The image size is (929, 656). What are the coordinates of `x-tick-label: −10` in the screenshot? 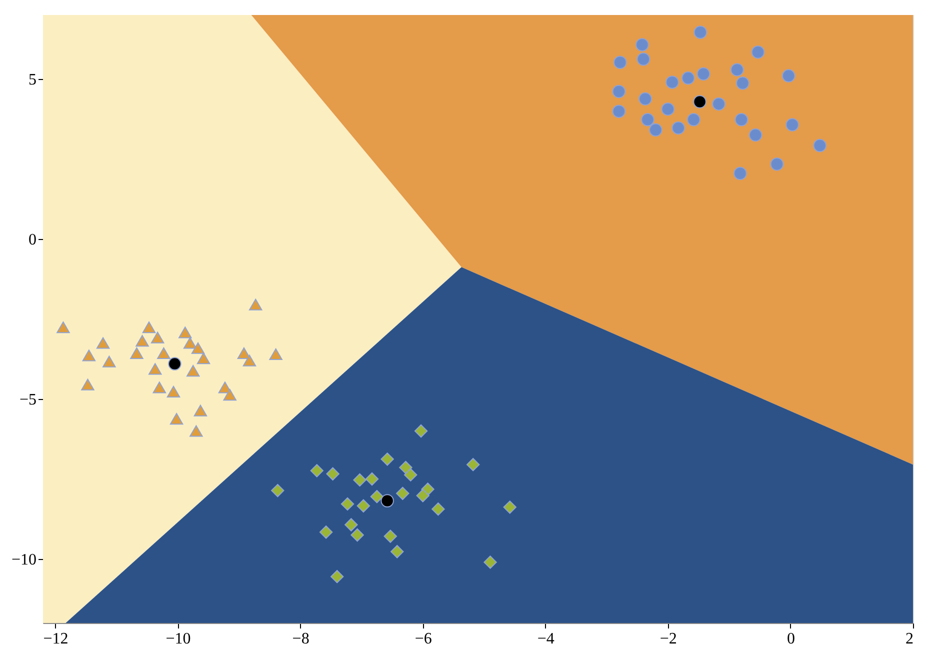 It's located at (178, 639).